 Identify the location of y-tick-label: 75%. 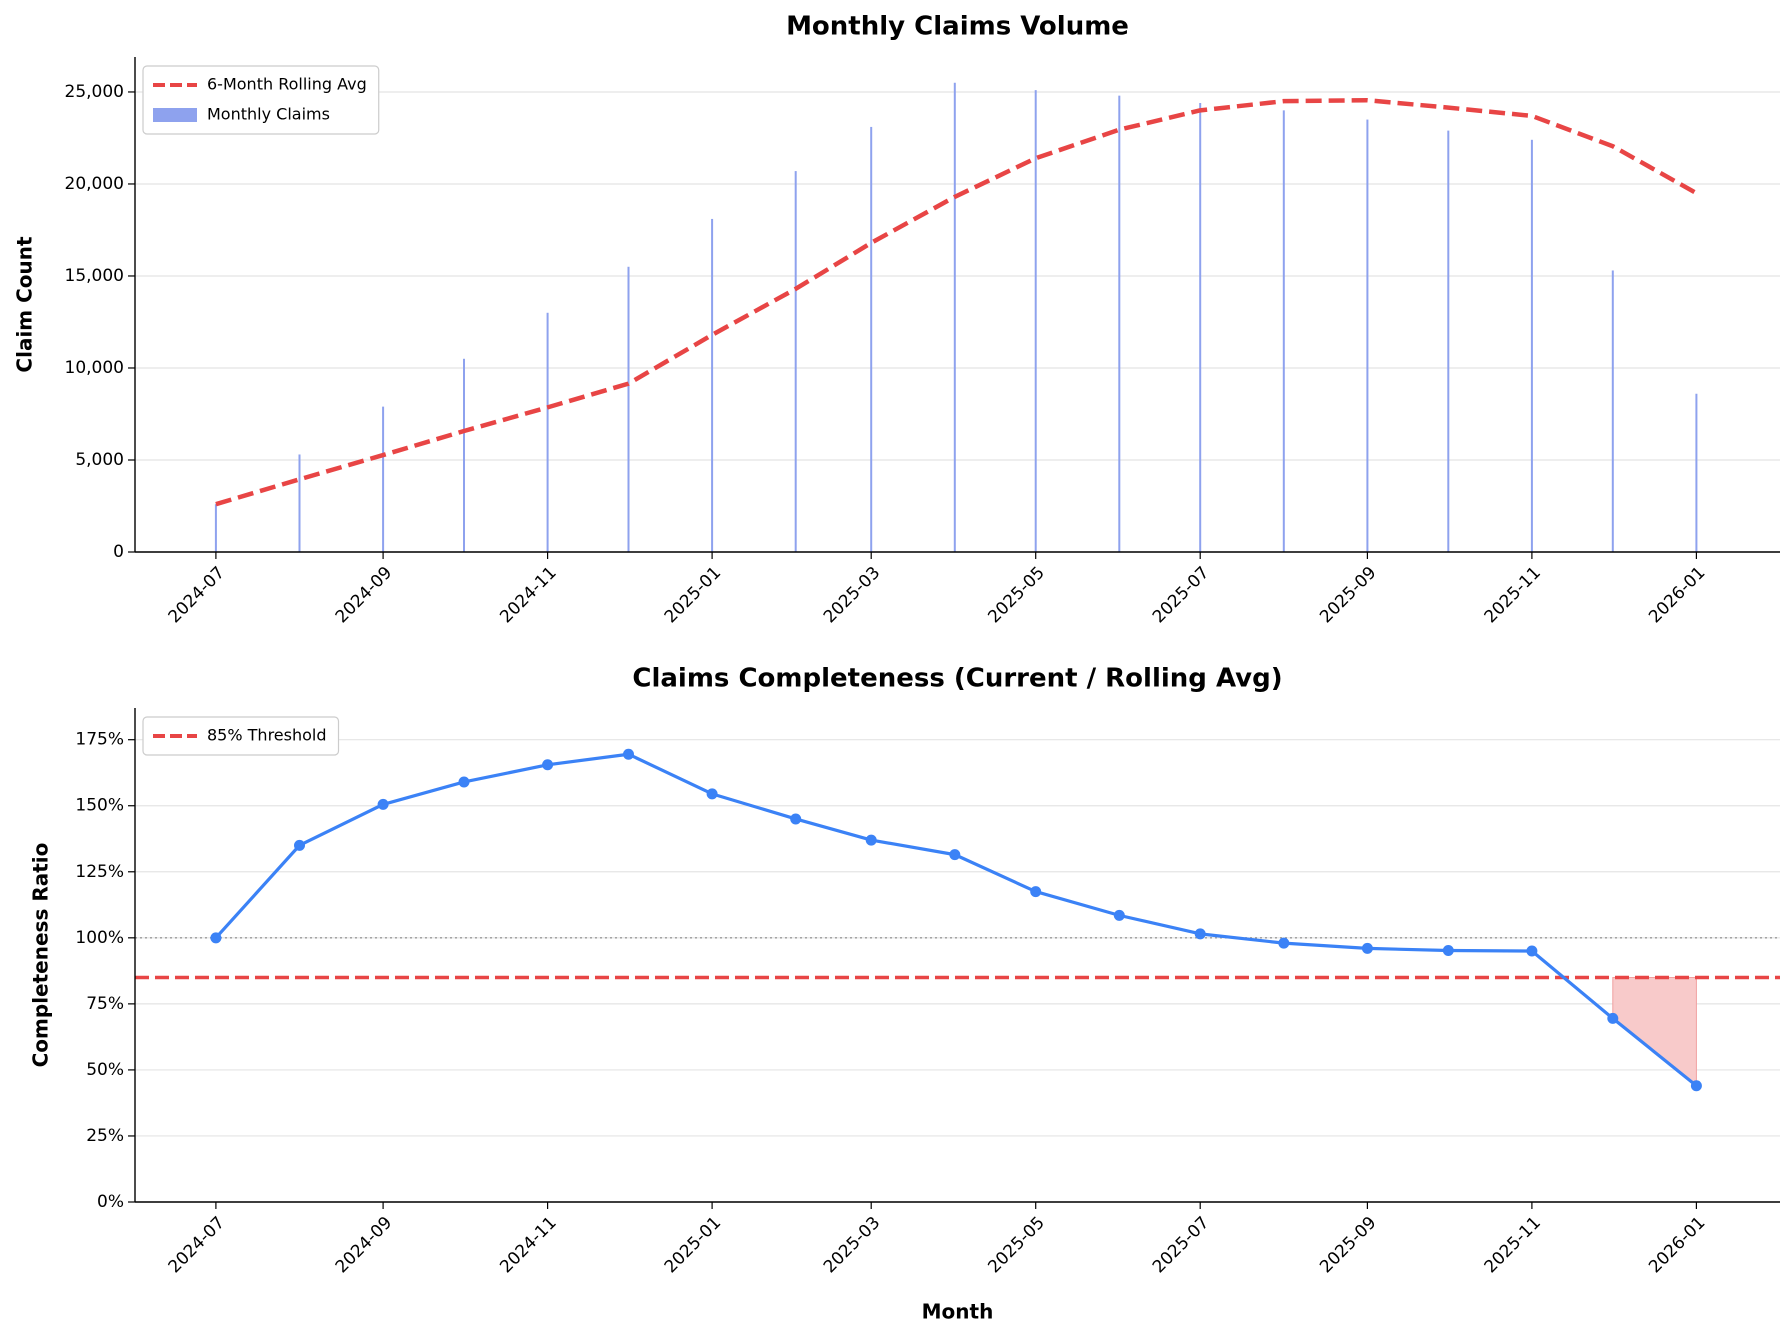
(105, 1004).